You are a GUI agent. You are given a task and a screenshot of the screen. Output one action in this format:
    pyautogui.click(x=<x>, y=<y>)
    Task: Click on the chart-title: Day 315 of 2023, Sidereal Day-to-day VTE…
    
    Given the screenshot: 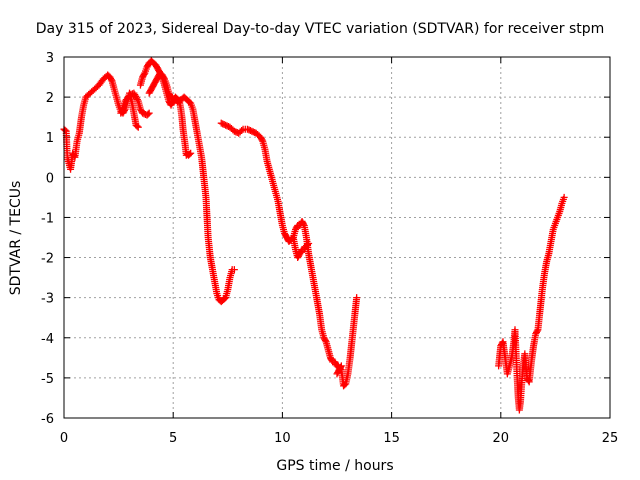 What is the action you would take?
    pyautogui.click(x=320, y=29)
    